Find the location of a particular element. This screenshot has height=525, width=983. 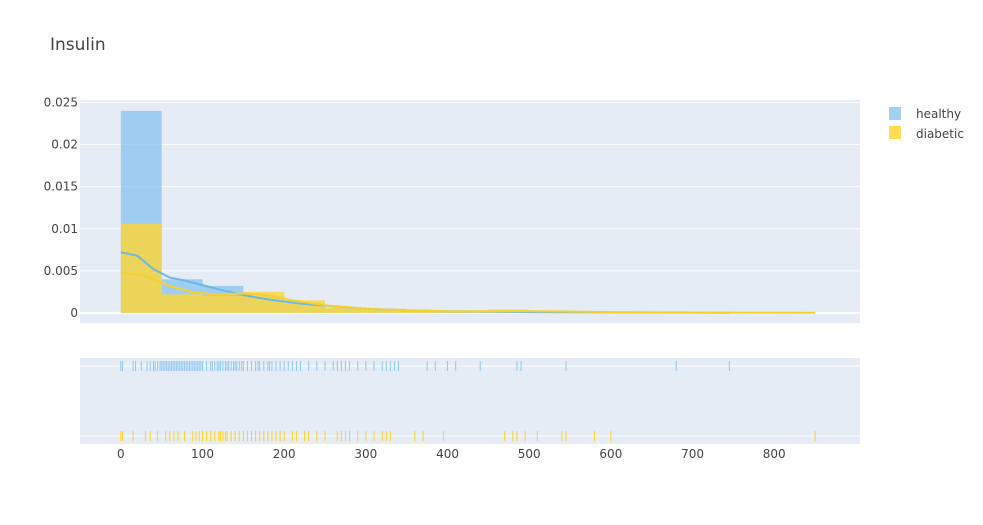

x-tick-label: 0 is located at coordinates (121, 454).